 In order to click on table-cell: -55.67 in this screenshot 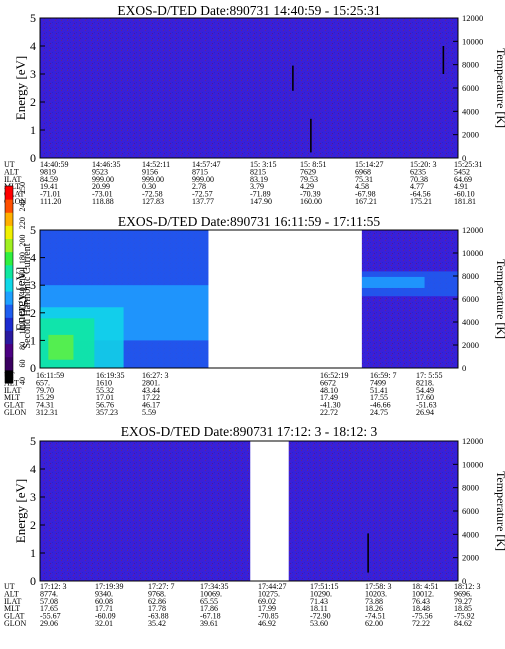, I will do `click(50, 616)`.